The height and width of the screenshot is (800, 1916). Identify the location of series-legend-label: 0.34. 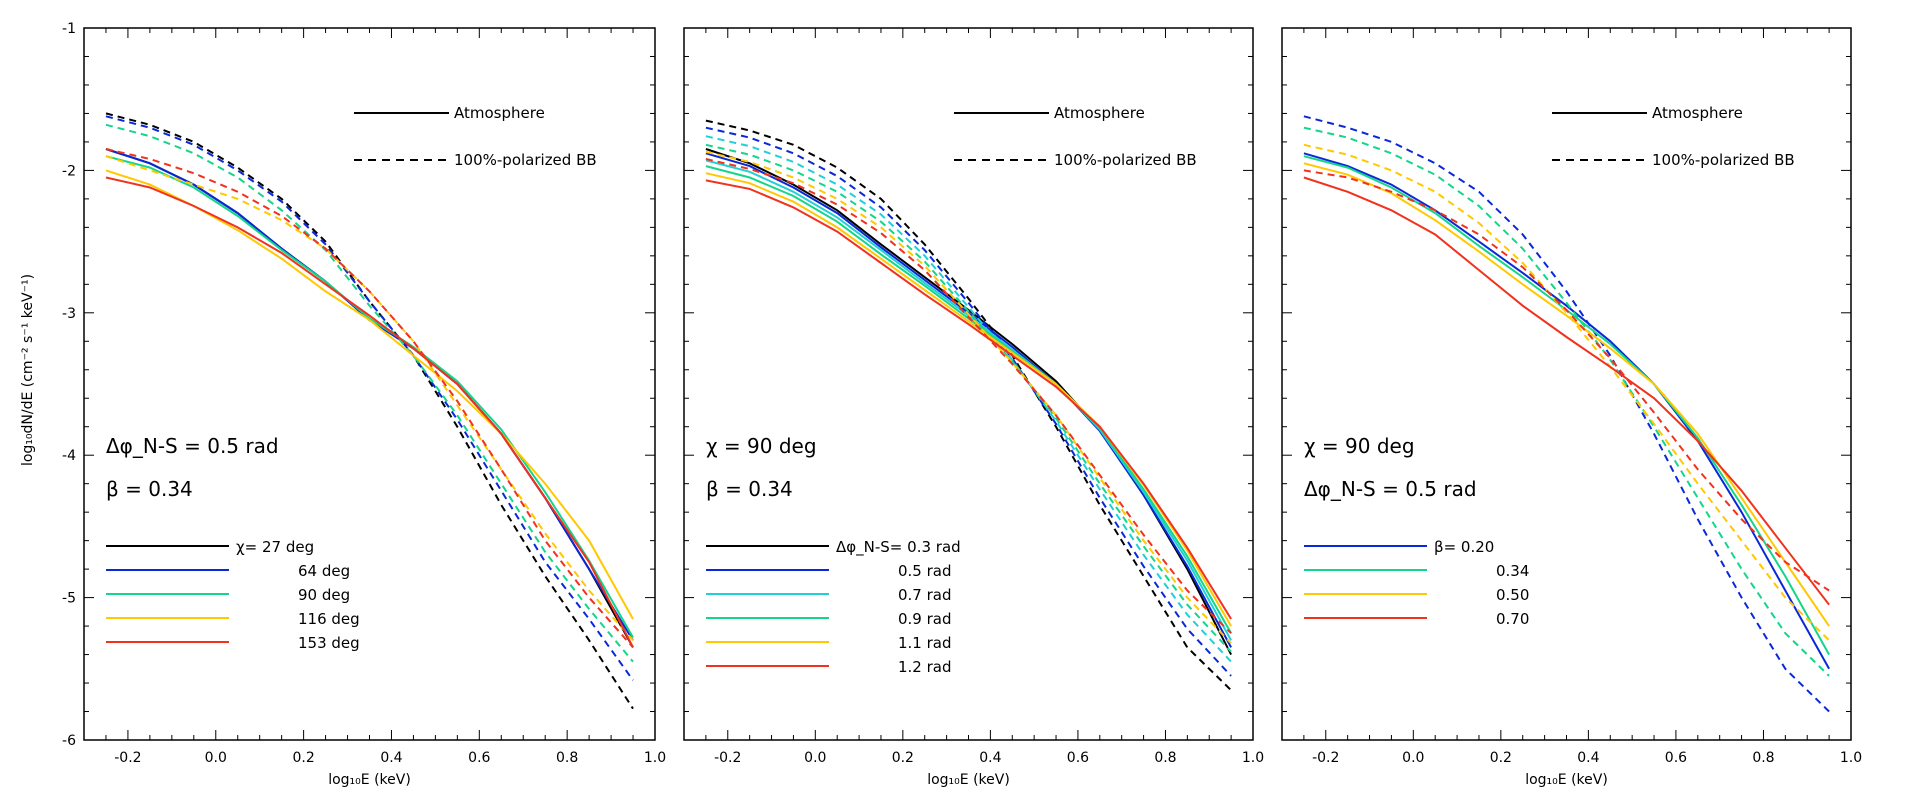
(1512, 571).